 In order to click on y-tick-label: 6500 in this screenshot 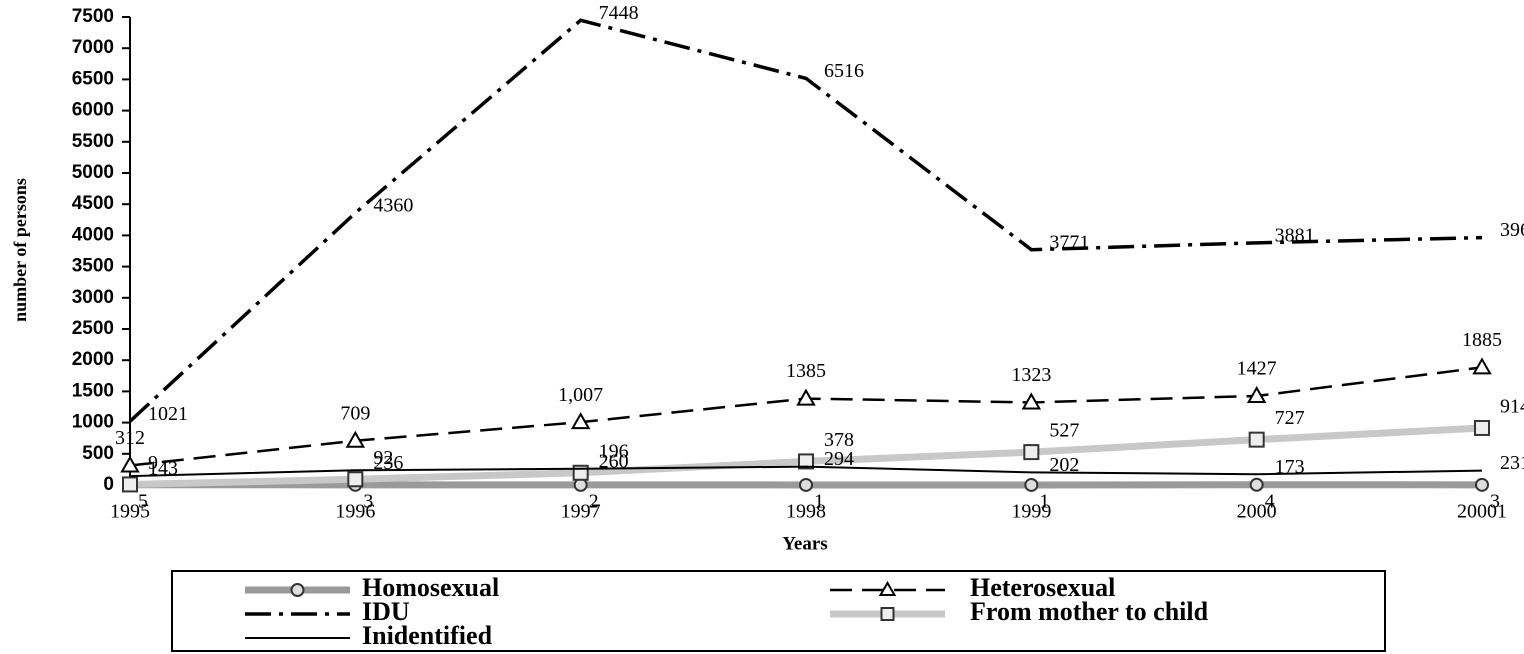, I will do `click(93, 78)`.